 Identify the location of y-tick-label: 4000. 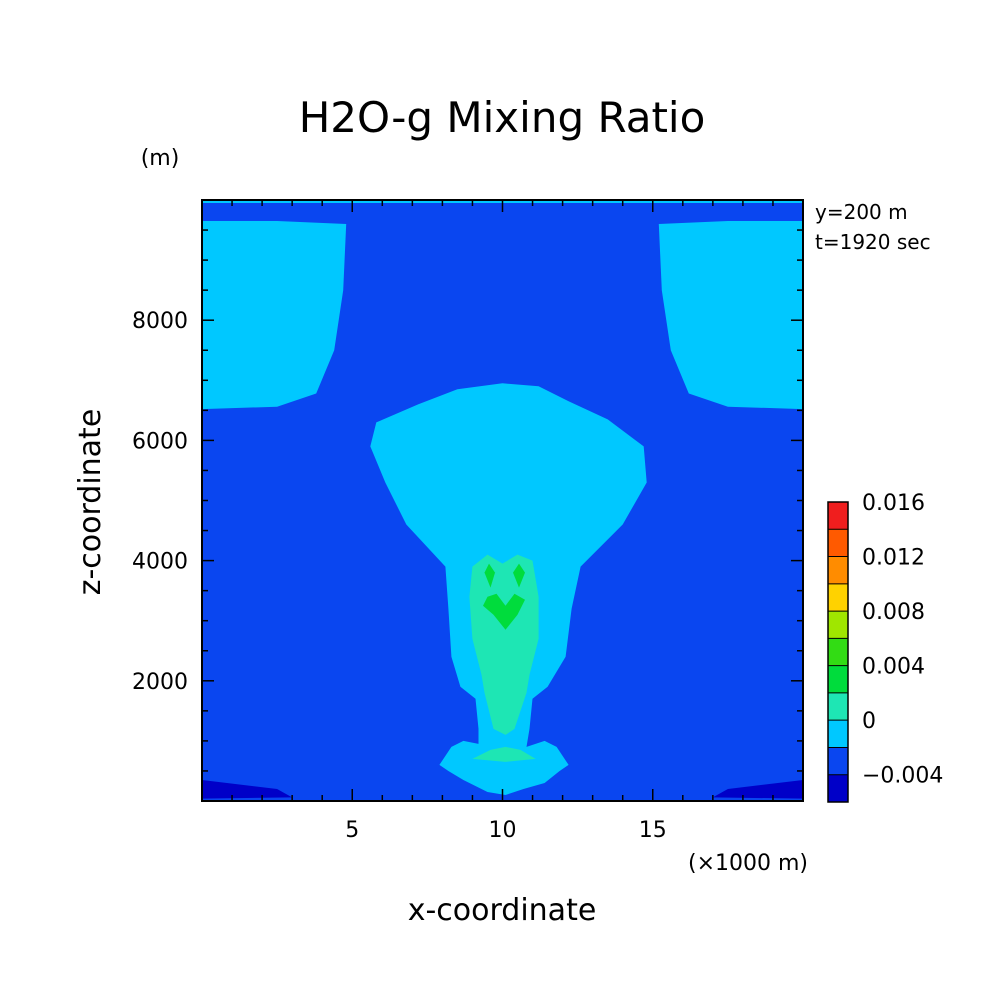
(160, 562).